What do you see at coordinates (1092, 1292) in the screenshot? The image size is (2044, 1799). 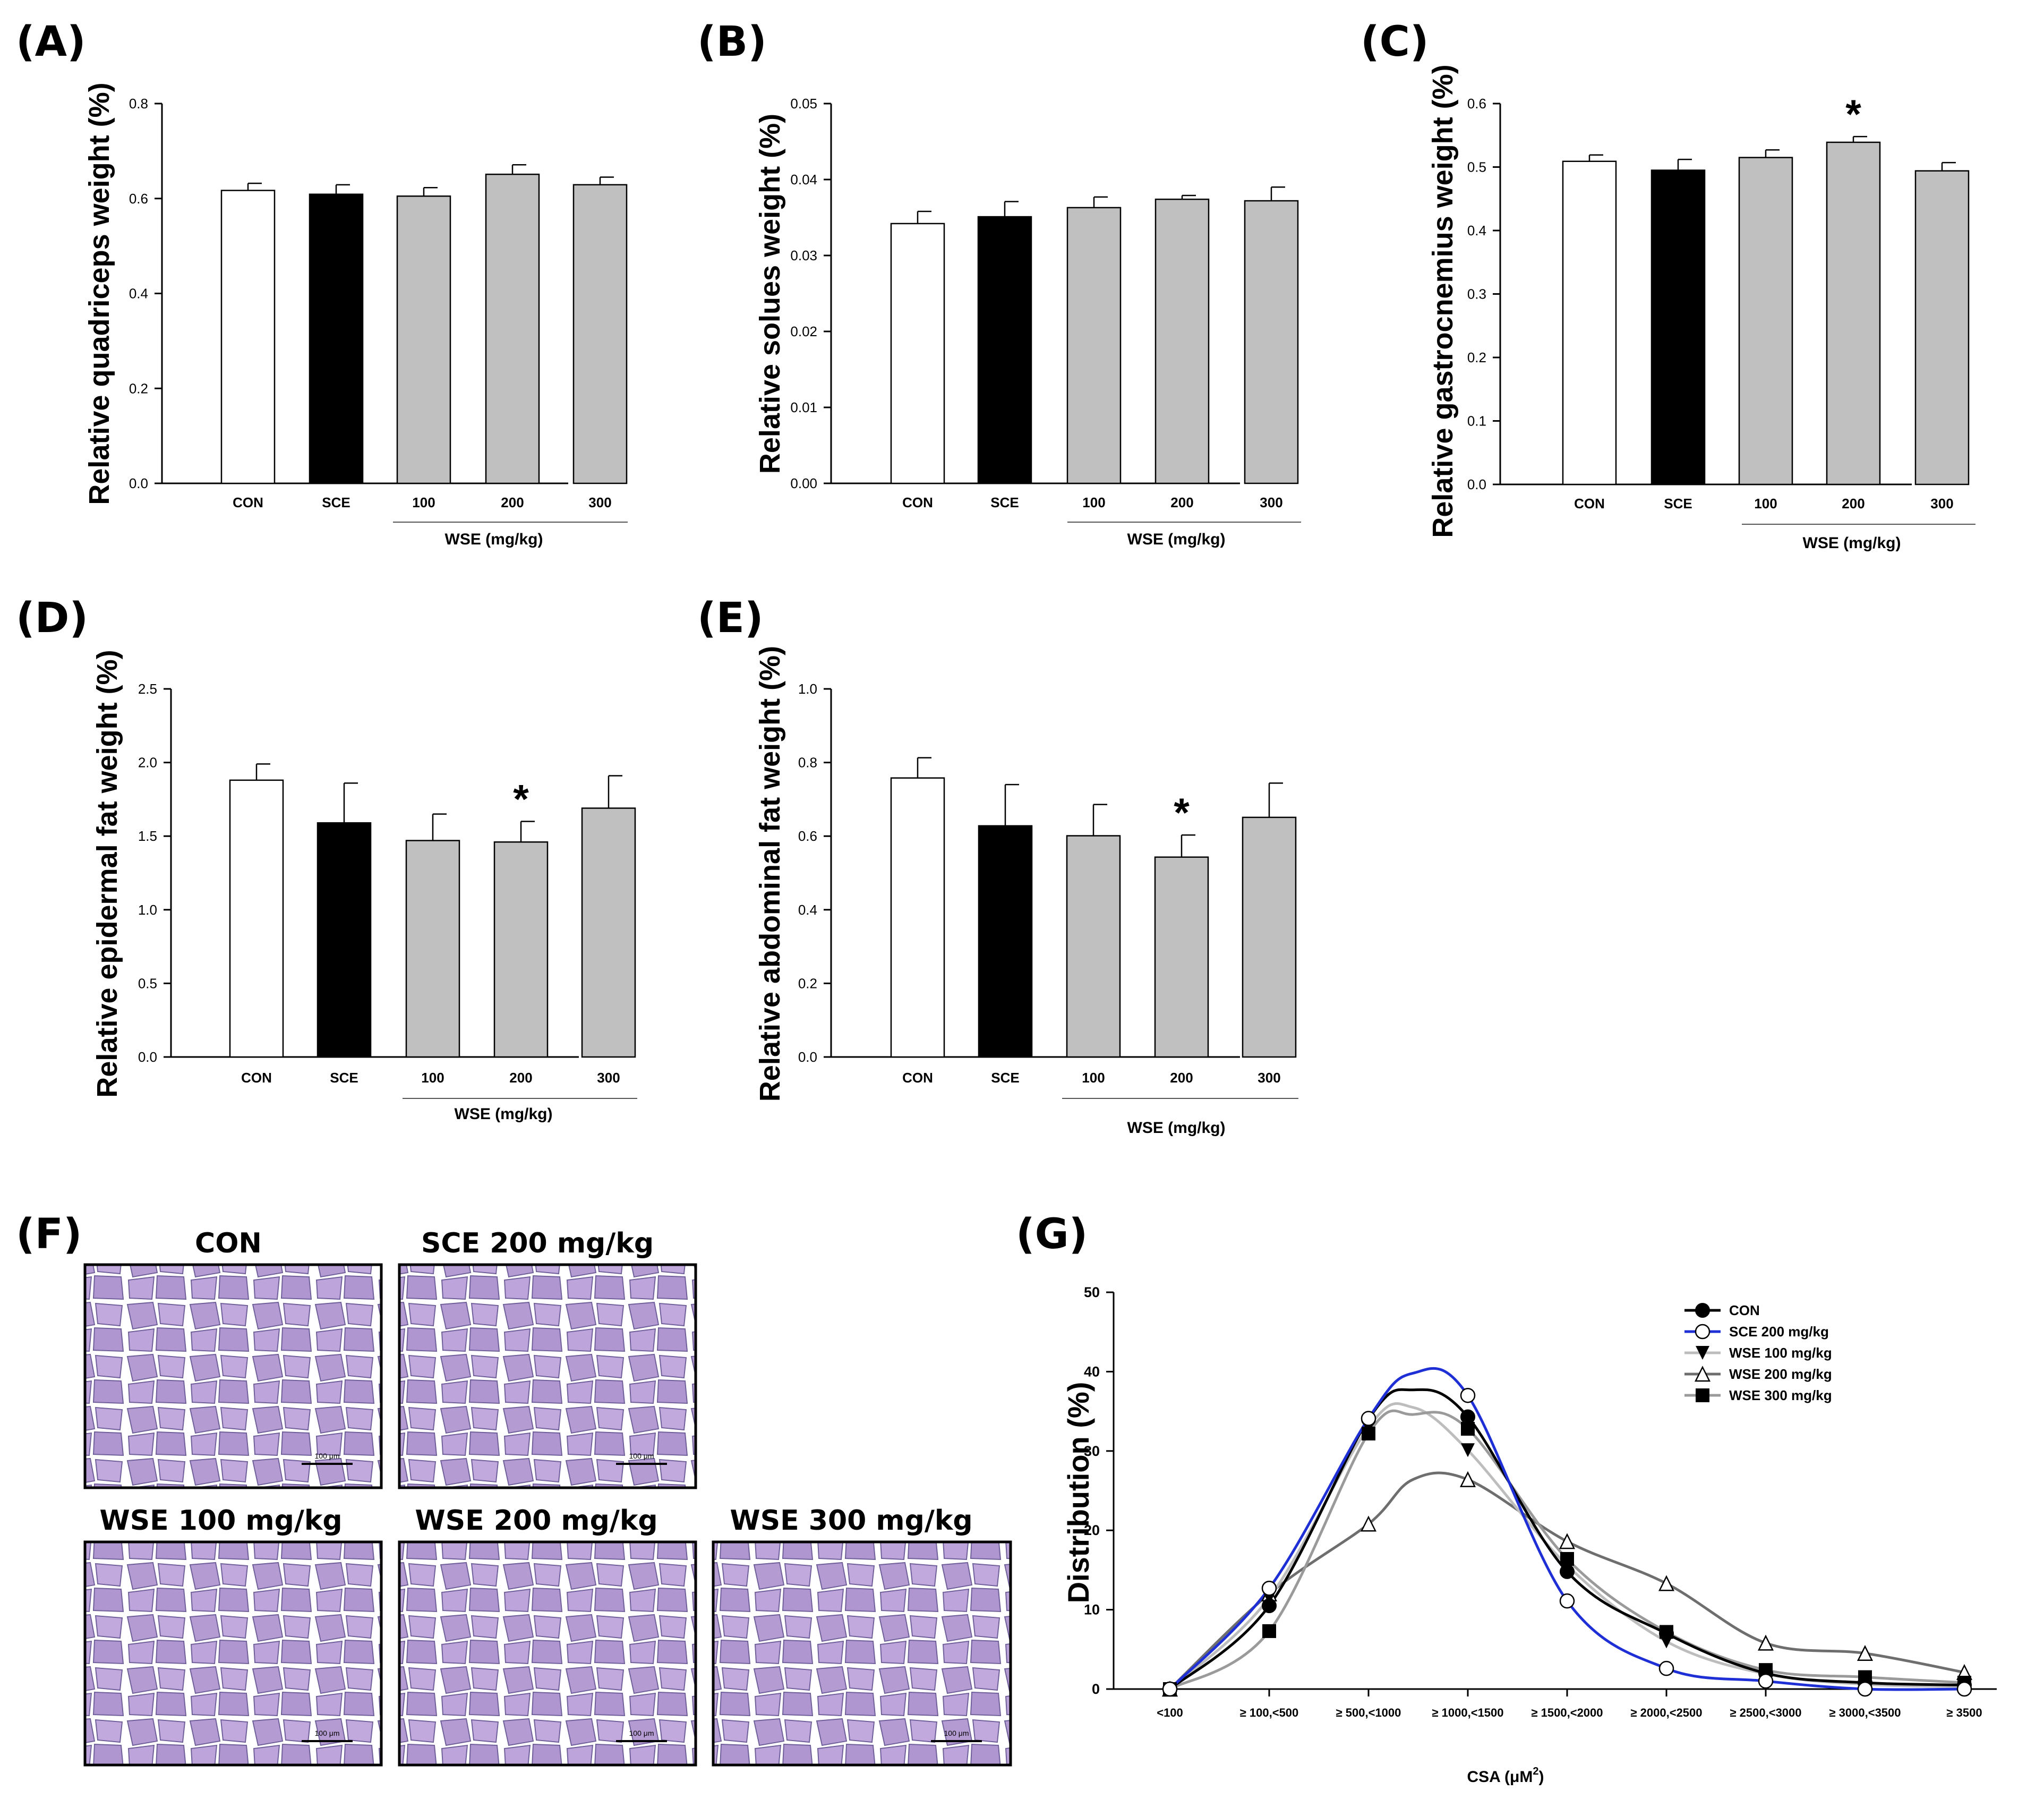 I see `y-tick-label: 50` at bounding box center [1092, 1292].